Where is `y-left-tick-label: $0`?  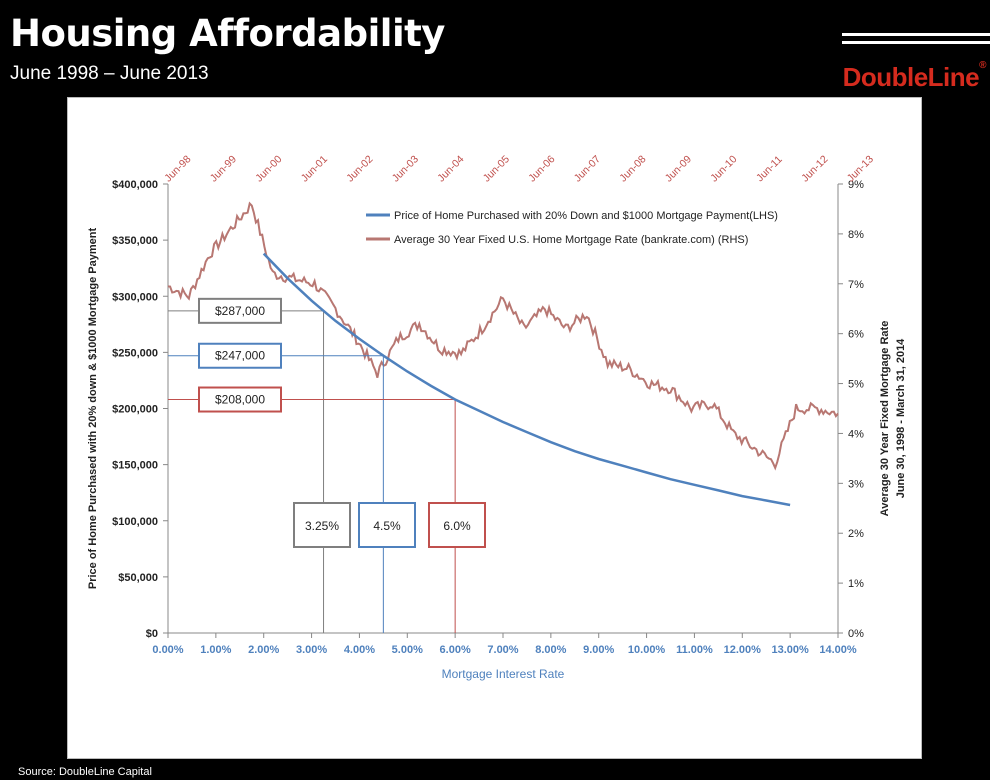
y-left-tick-label: $0 is located at coordinates (152, 634).